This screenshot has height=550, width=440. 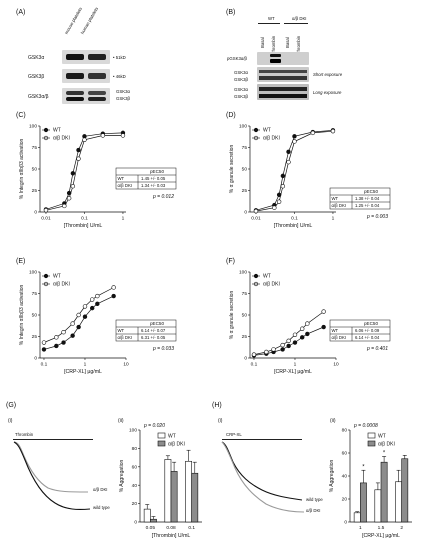 I want to click on trace-label-wt-h: wild type, so click(x=314, y=499).